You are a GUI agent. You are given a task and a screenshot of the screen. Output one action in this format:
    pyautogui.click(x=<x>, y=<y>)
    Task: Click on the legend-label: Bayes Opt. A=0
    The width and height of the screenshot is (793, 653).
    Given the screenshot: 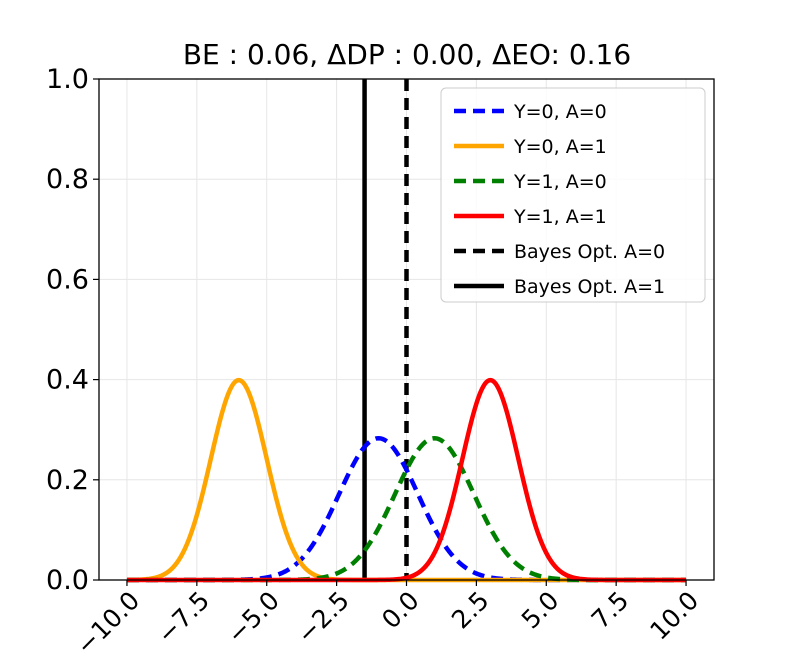 What is the action you would take?
    pyautogui.click(x=589, y=252)
    